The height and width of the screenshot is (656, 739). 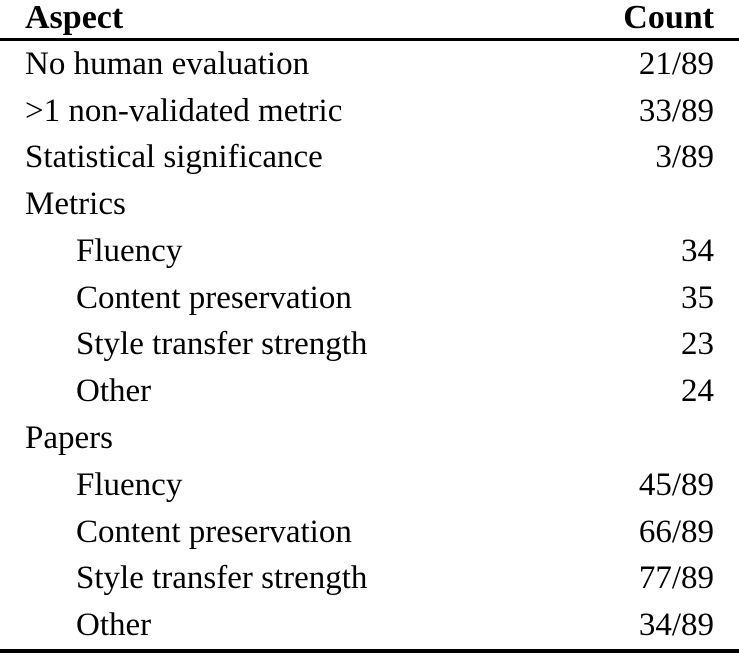 I want to click on row-label: No human evaluation, so click(x=167, y=63).